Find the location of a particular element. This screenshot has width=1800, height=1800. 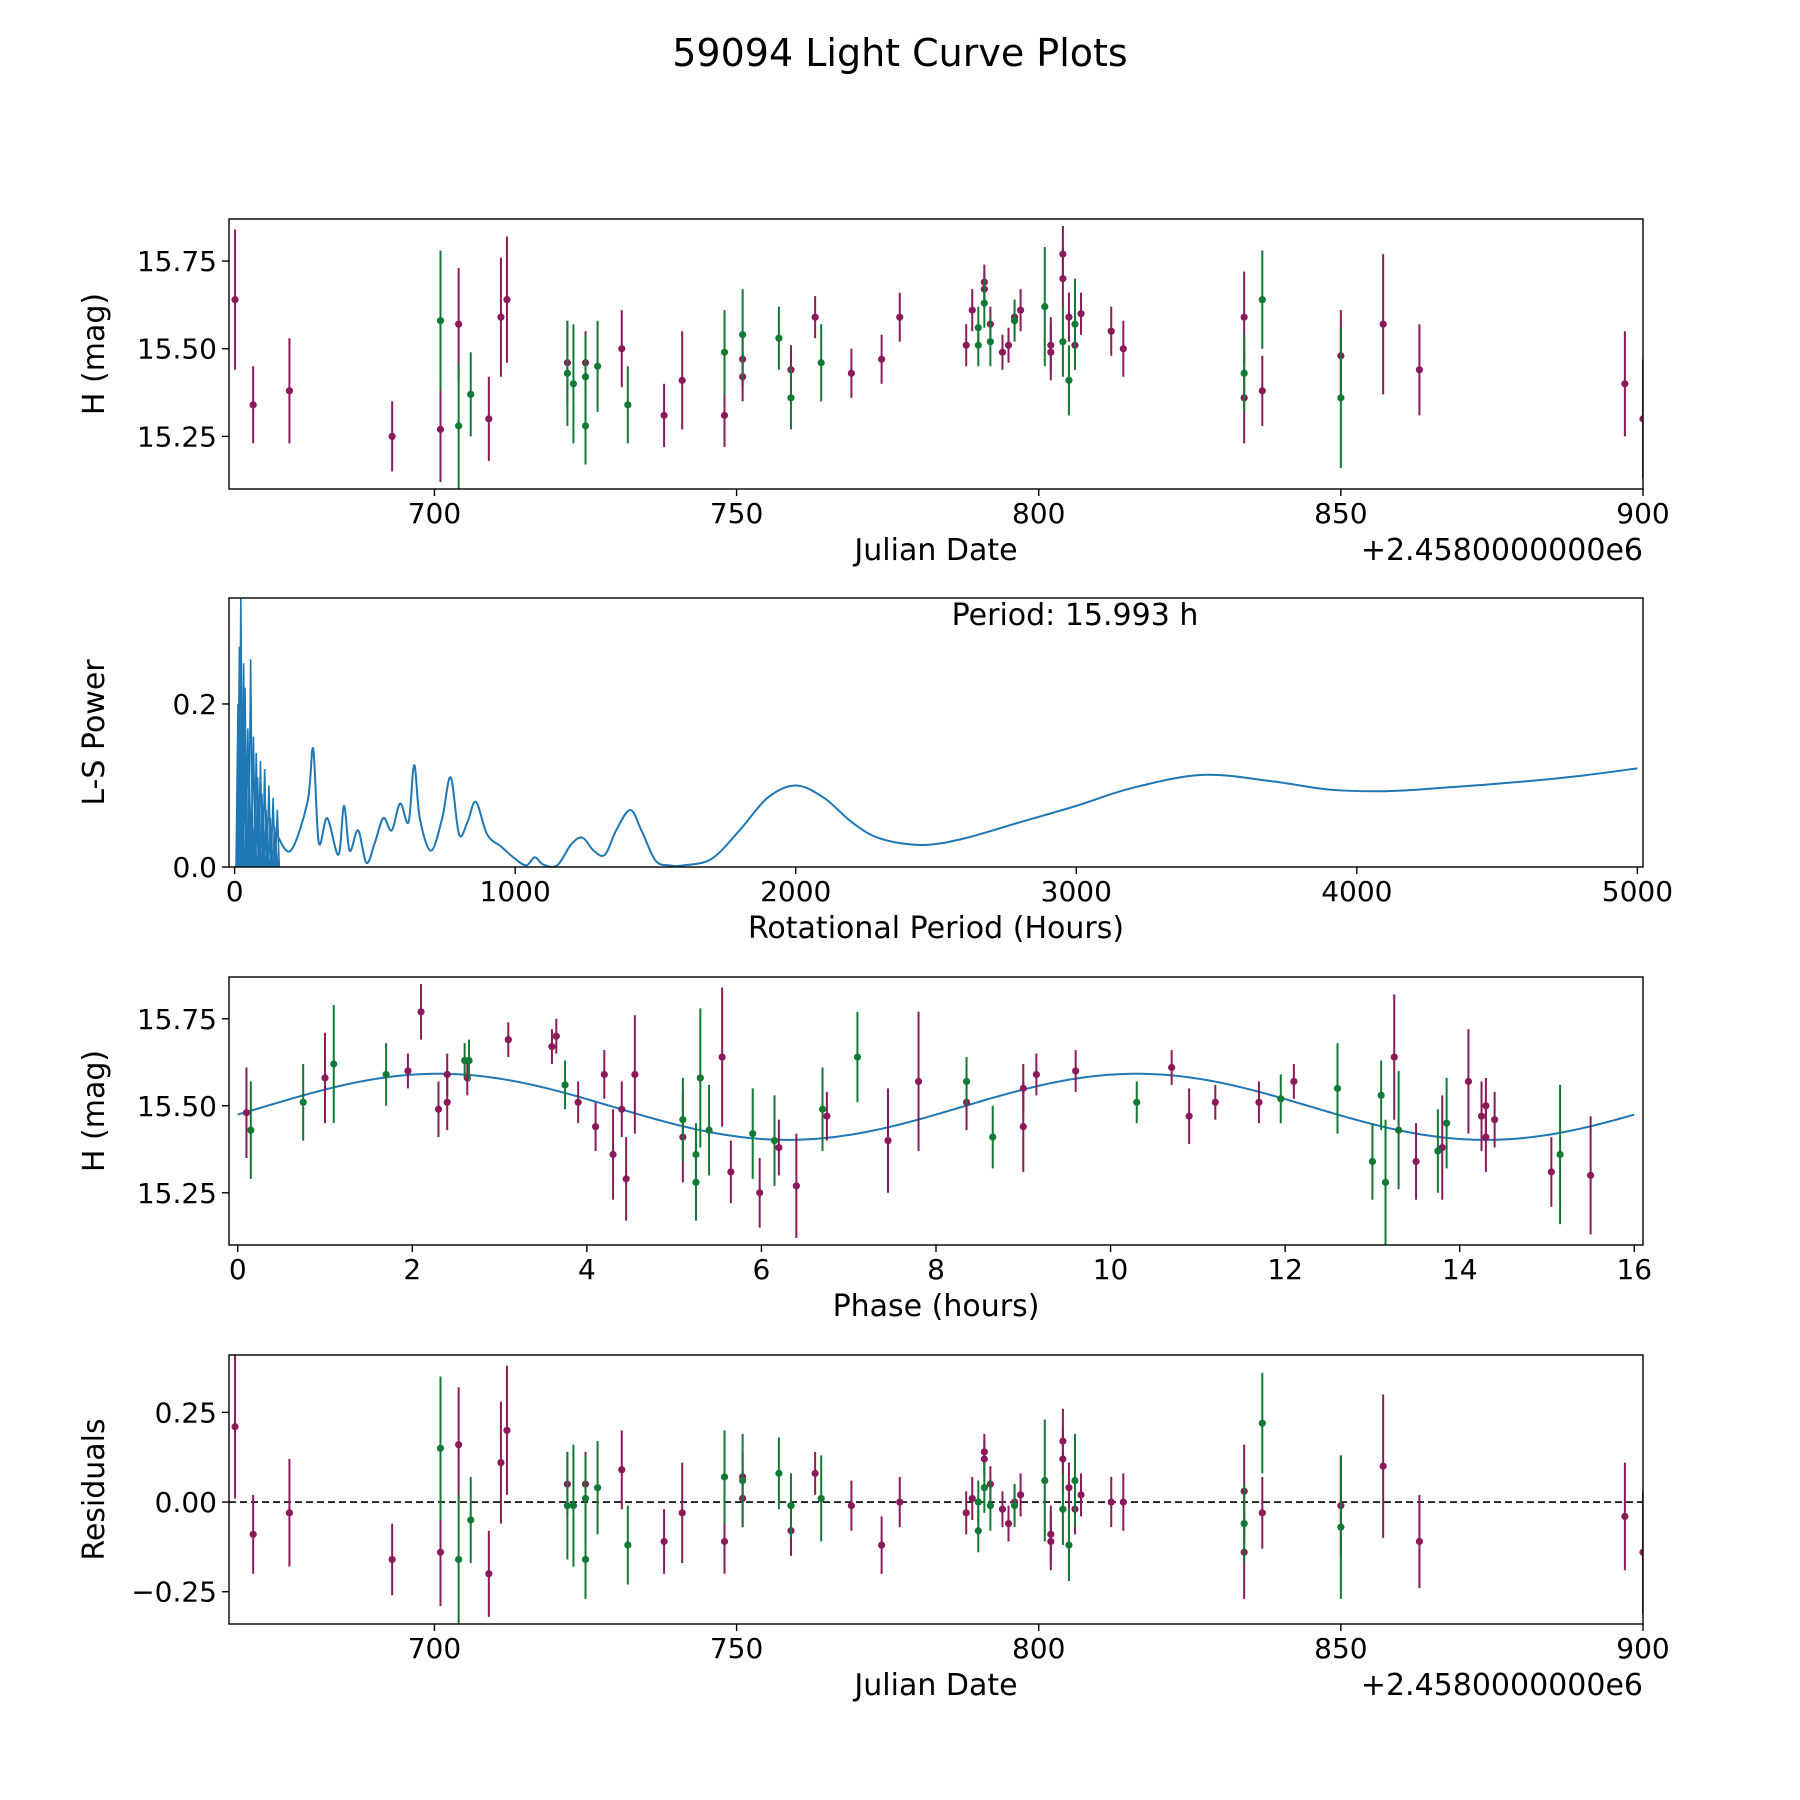

axes-frame is located at coordinates (936, 1489).